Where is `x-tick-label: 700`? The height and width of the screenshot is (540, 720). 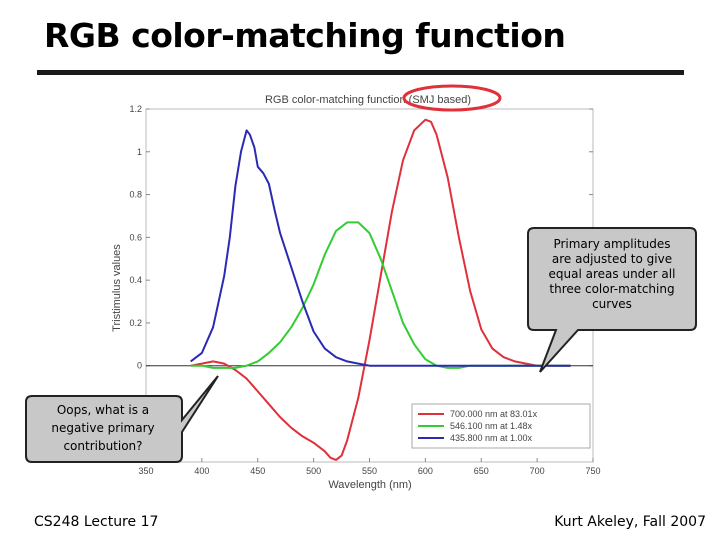 x-tick-label: 700 is located at coordinates (537, 471).